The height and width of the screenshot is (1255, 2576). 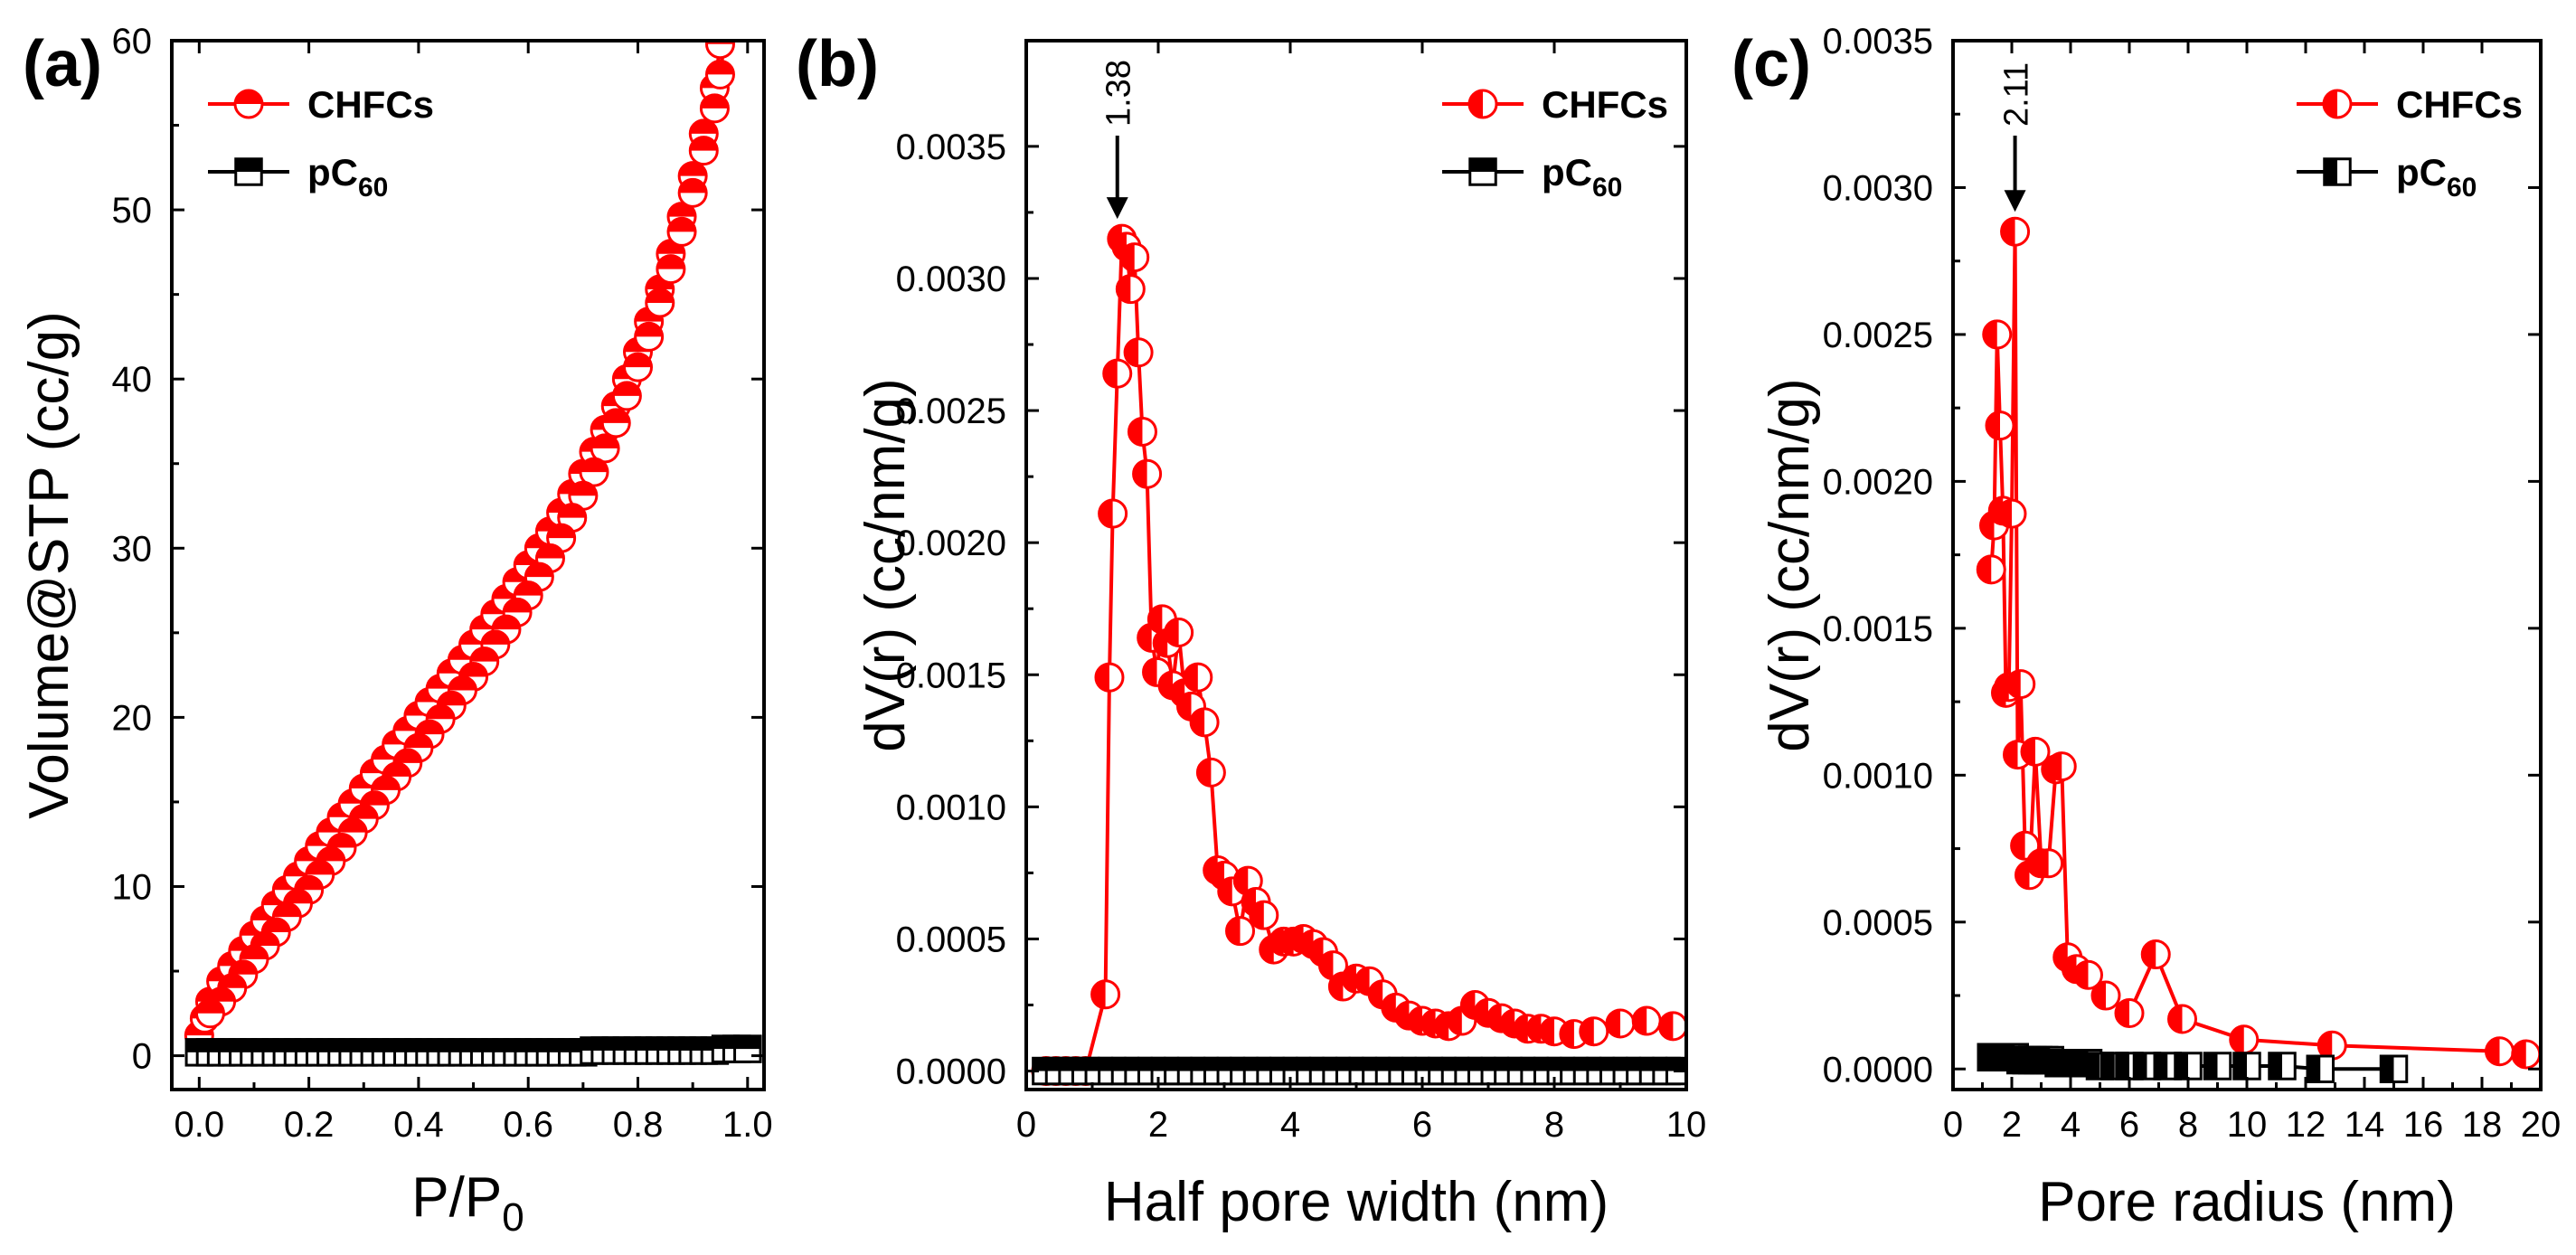 What do you see at coordinates (2306, 1125) in the screenshot?
I see `x-tick-label: 12` at bounding box center [2306, 1125].